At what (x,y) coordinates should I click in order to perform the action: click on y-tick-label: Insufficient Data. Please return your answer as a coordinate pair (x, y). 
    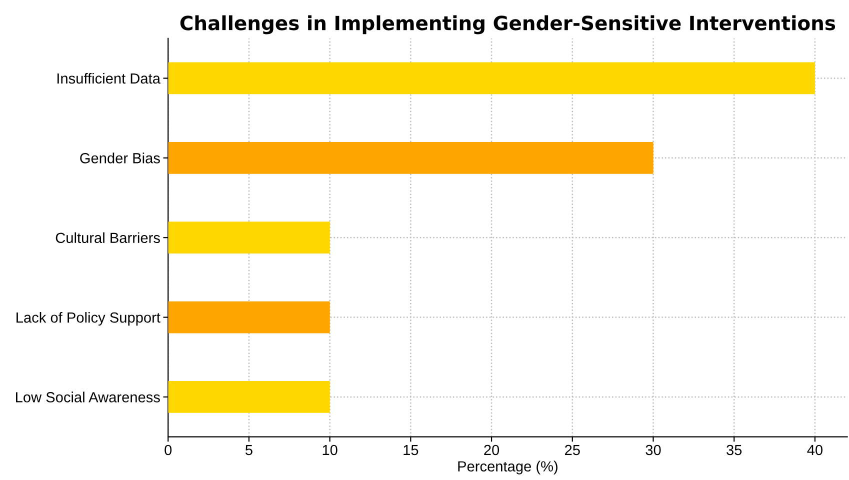
    Looking at the image, I should click on (109, 78).